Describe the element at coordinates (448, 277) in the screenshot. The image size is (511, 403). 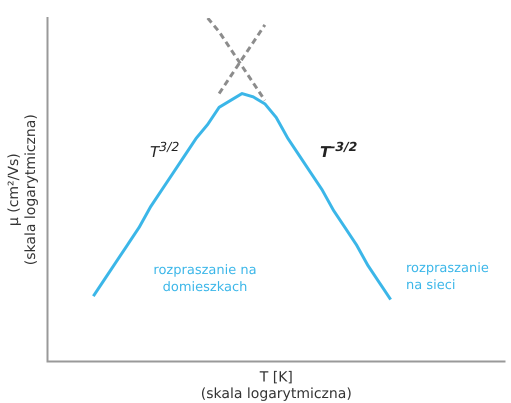
I see `annotation: rozpraszanie na sieci` at that location.